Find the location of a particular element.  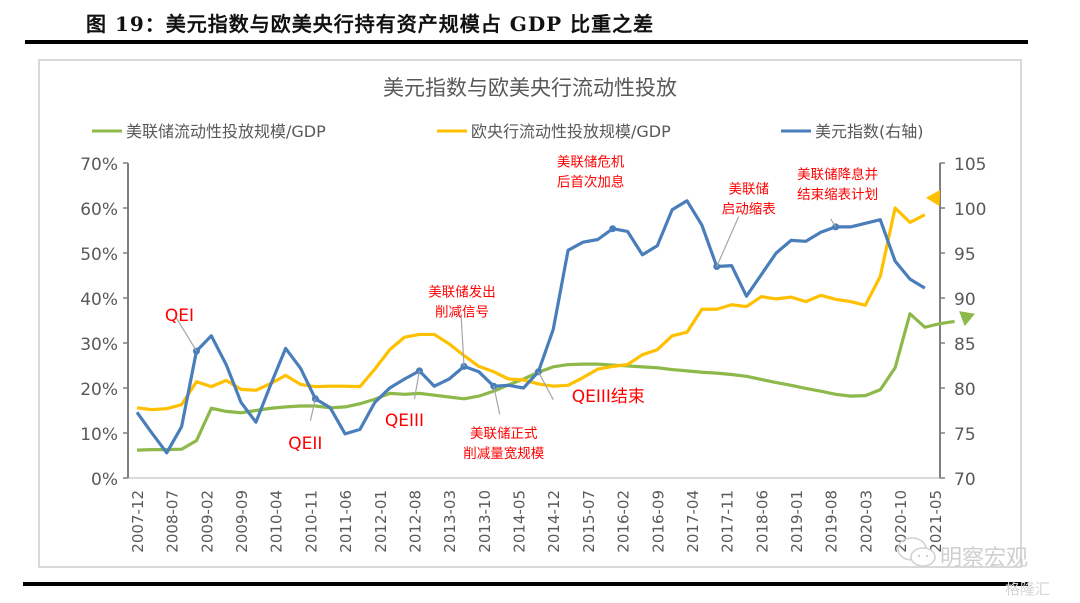

x-tick-label: 2018-06 is located at coordinates (762, 521).